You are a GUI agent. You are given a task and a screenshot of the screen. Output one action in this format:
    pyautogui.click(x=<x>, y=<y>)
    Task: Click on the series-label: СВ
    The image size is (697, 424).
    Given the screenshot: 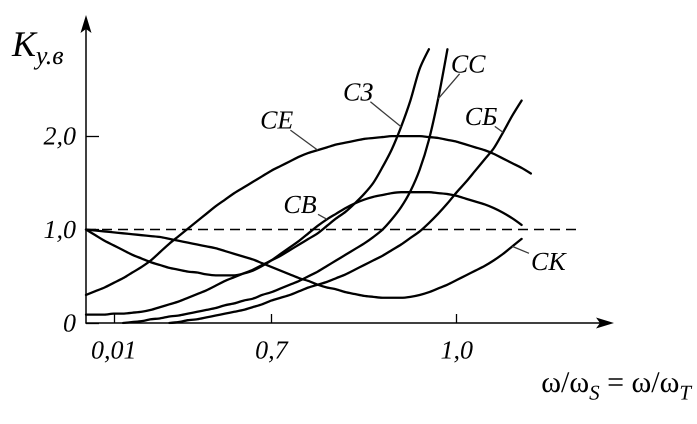 What is the action you would take?
    pyautogui.click(x=300, y=204)
    